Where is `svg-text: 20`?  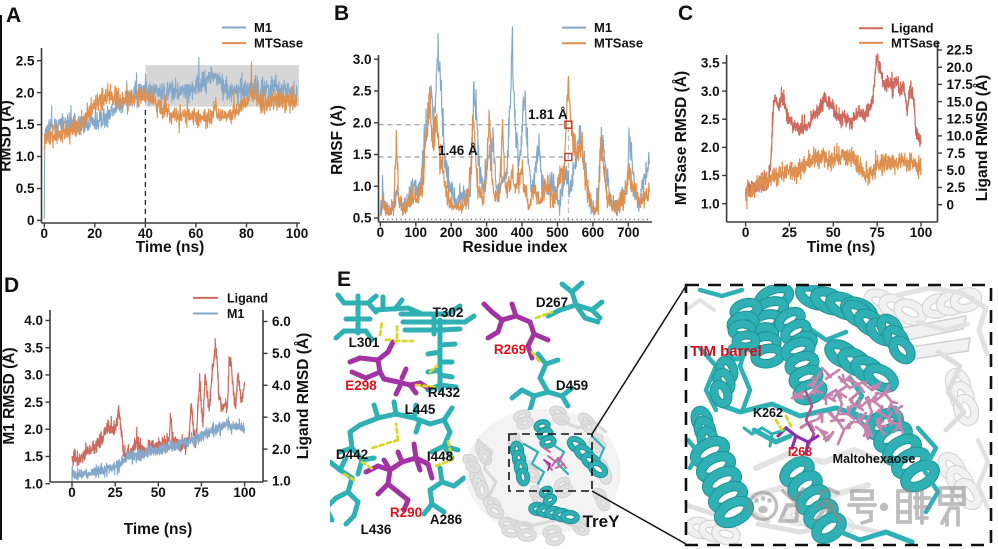
svg-text: 20 is located at coordinates (94, 233).